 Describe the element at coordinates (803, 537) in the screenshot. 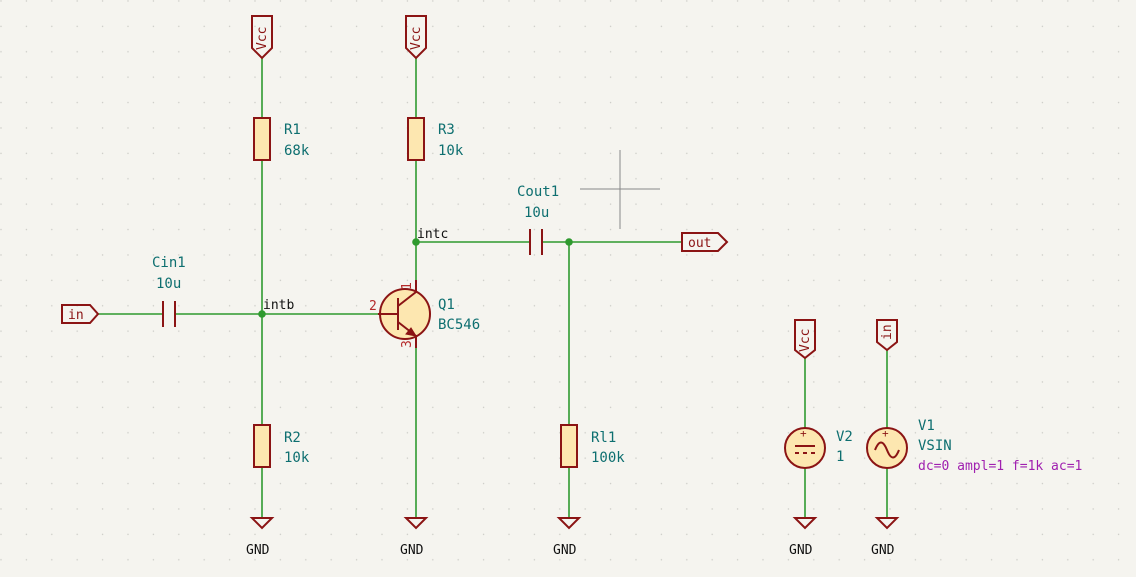

I see `gnd-symbol-v2: GND` at that location.